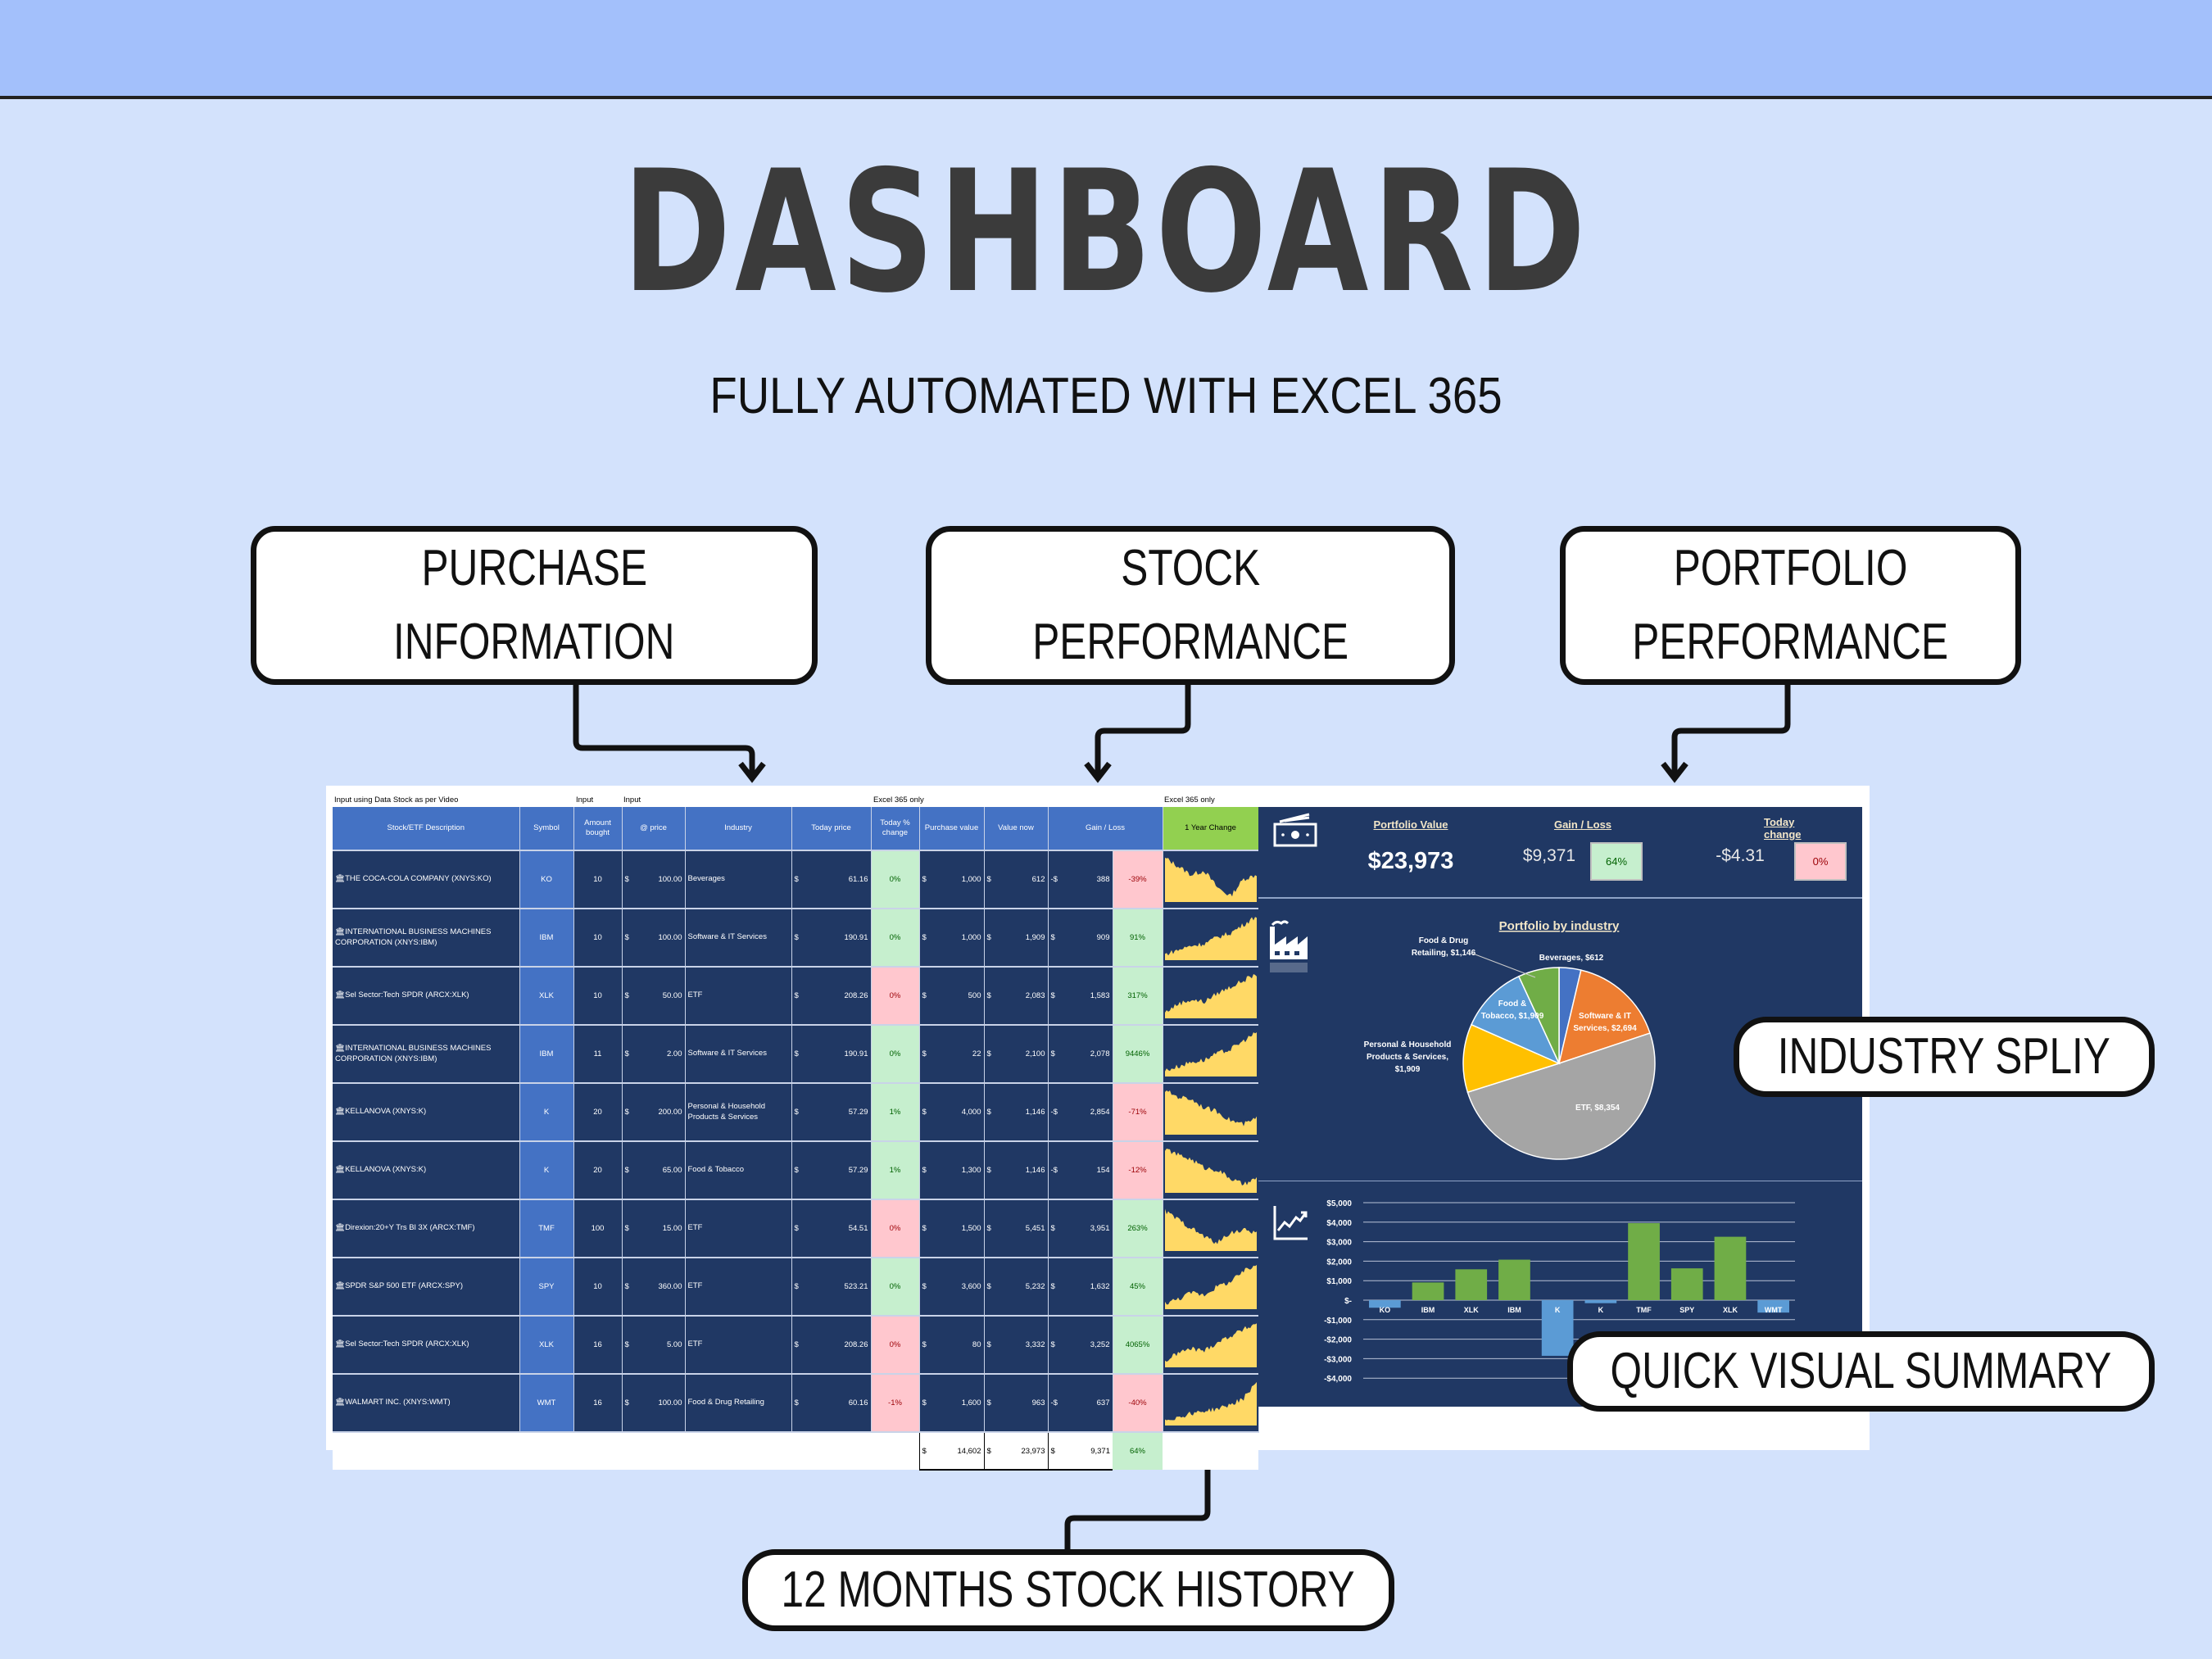 This screenshot has width=2212, height=1659. Describe the element at coordinates (546, 1228) in the screenshot. I see `cell-symbol: TMF` at that location.